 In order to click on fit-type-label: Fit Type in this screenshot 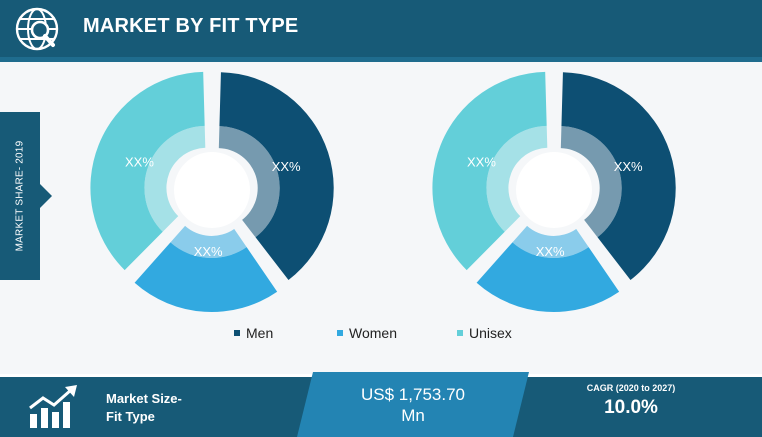, I will do `click(130, 416)`.